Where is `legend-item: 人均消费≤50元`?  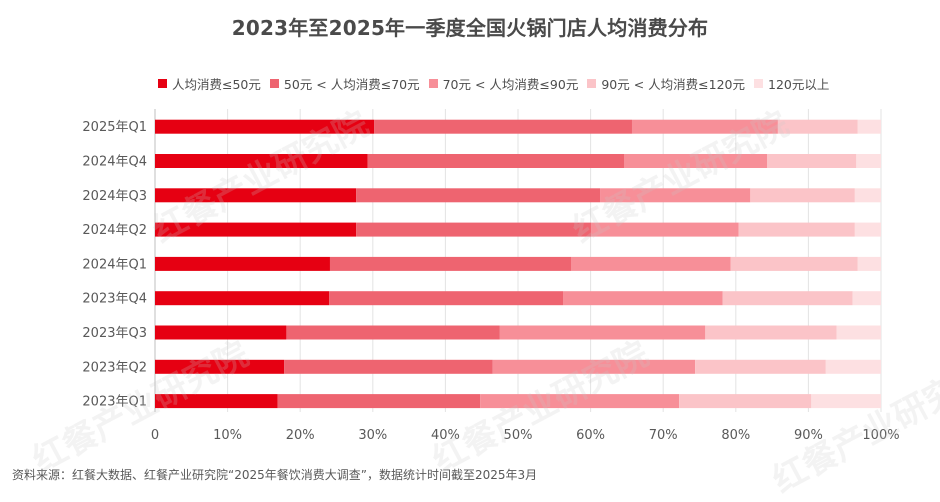 legend-item: 人均消费≤50元 is located at coordinates (209, 83).